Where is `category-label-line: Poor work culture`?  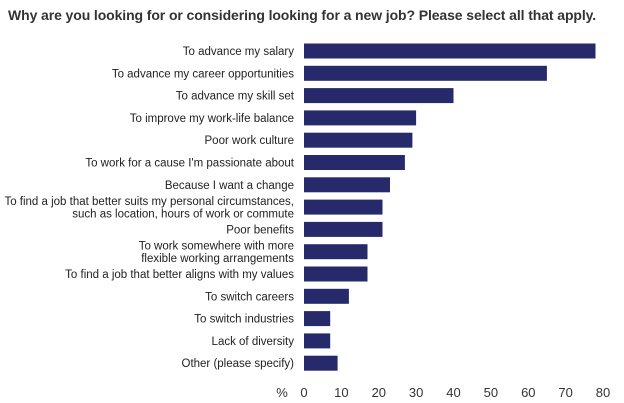 category-label-line: Poor work culture is located at coordinates (249, 141).